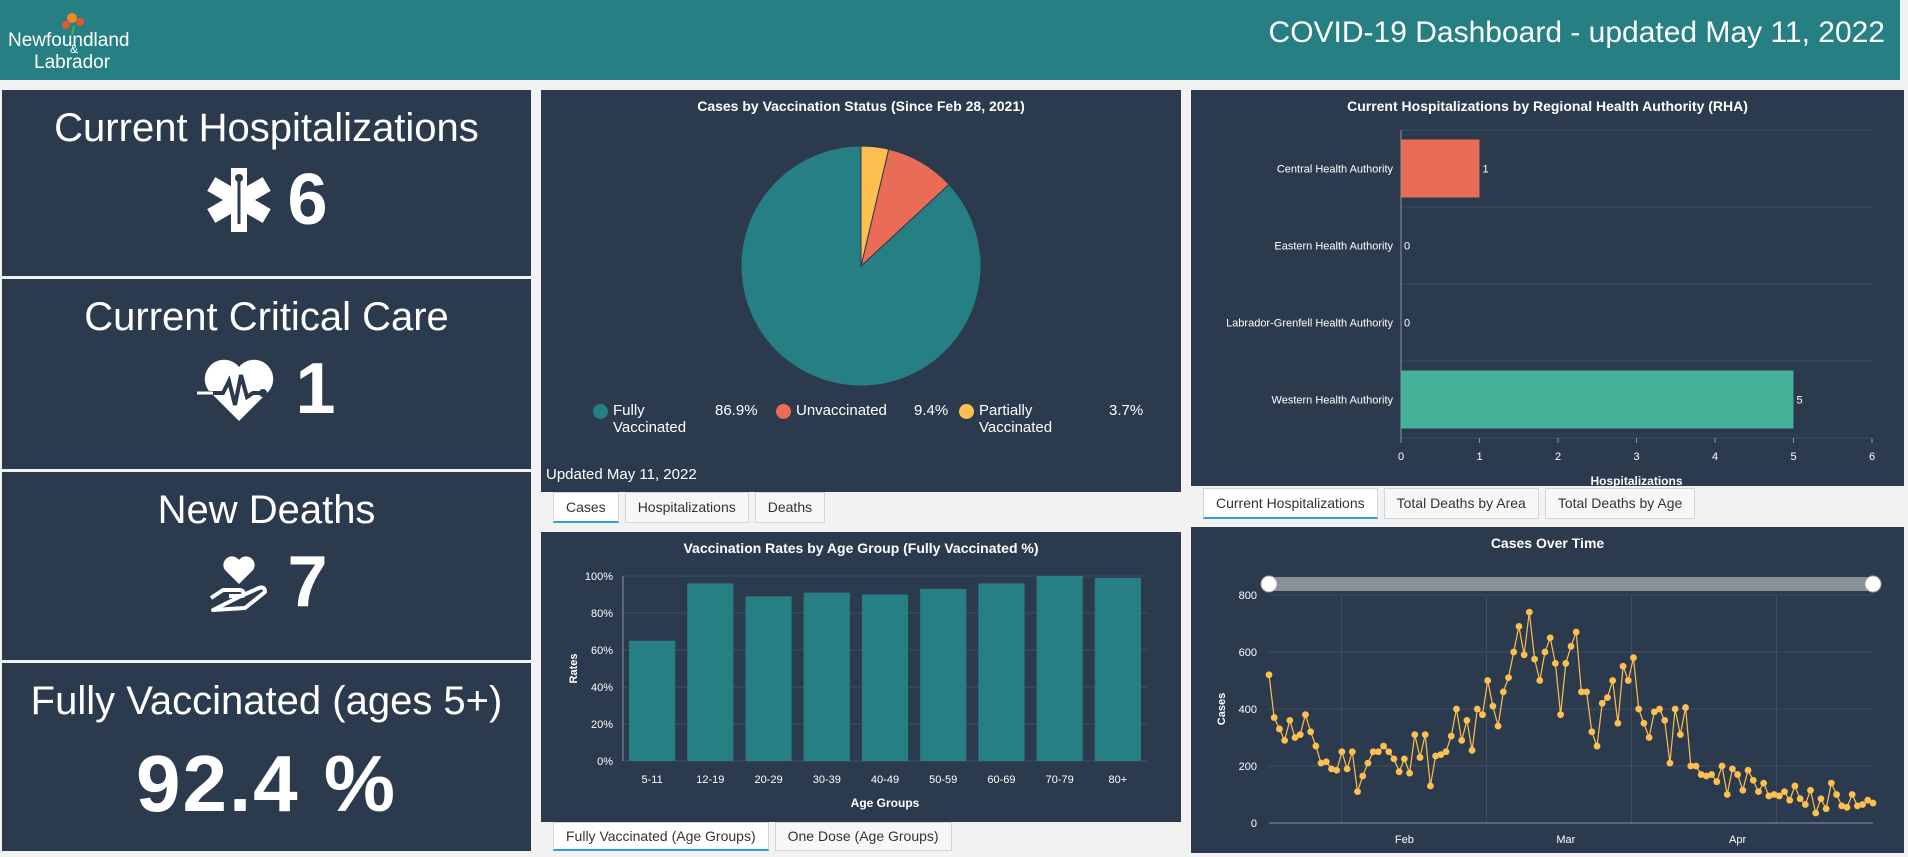 This screenshot has width=1908, height=857. I want to click on range-slider-track, so click(1571, 584).